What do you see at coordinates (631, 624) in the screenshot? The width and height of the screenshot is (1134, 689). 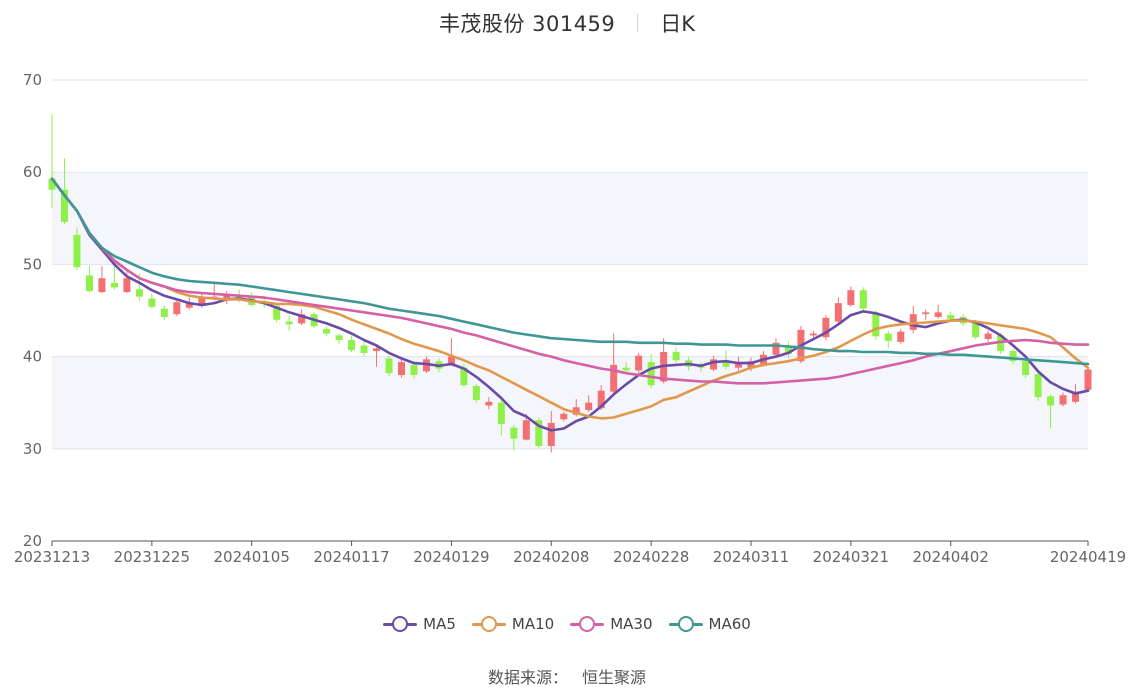 I see `legend-label: MA30` at bounding box center [631, 624].